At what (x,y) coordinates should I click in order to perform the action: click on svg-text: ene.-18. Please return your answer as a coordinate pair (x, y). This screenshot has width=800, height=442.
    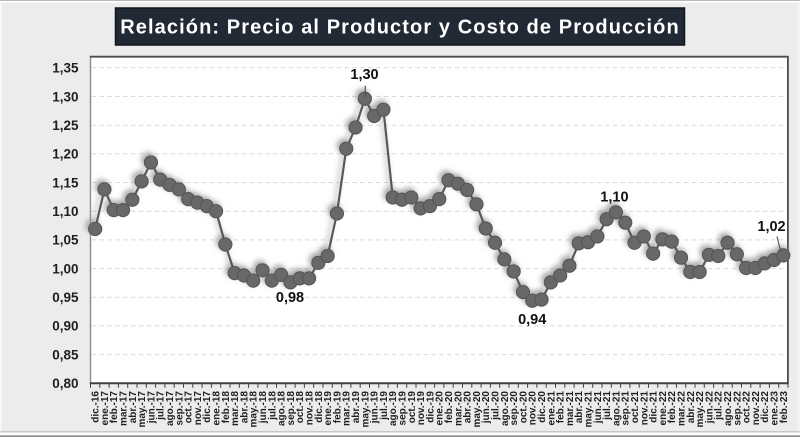
    Looking at the image, I should click on (216, 408).